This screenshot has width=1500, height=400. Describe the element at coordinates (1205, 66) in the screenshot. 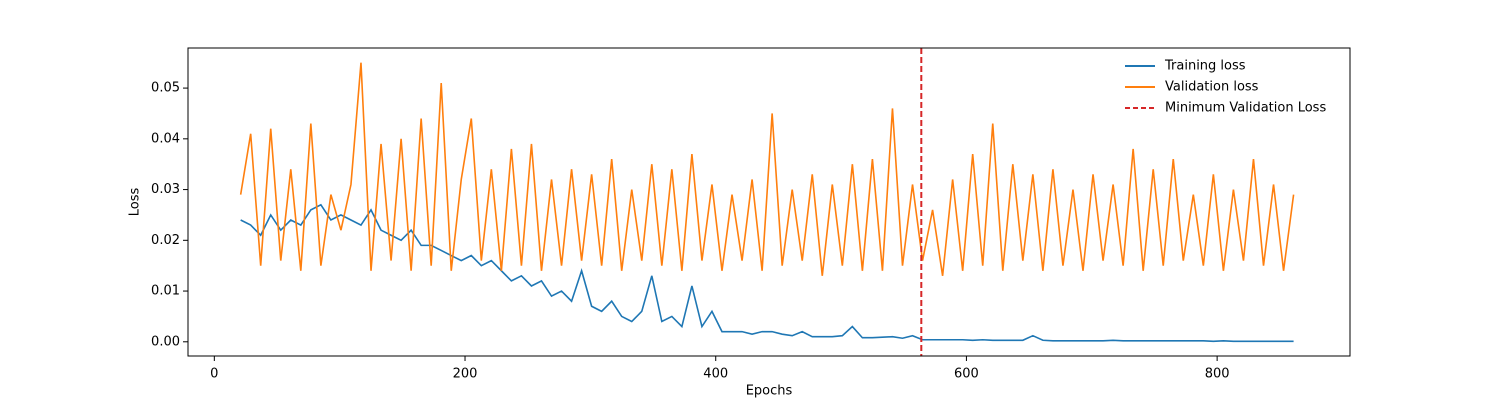

I see `legend-label: Training loss` at that location.